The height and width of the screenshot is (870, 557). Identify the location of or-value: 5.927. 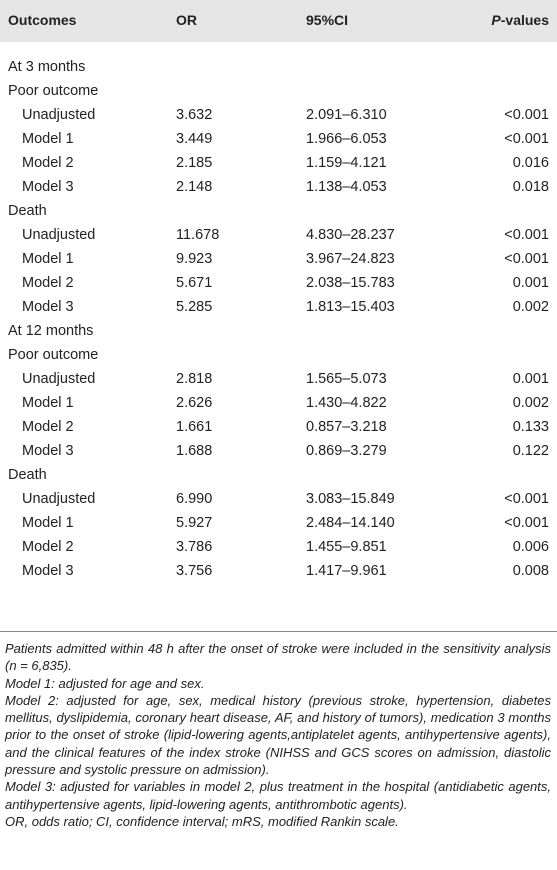
(194, 523).